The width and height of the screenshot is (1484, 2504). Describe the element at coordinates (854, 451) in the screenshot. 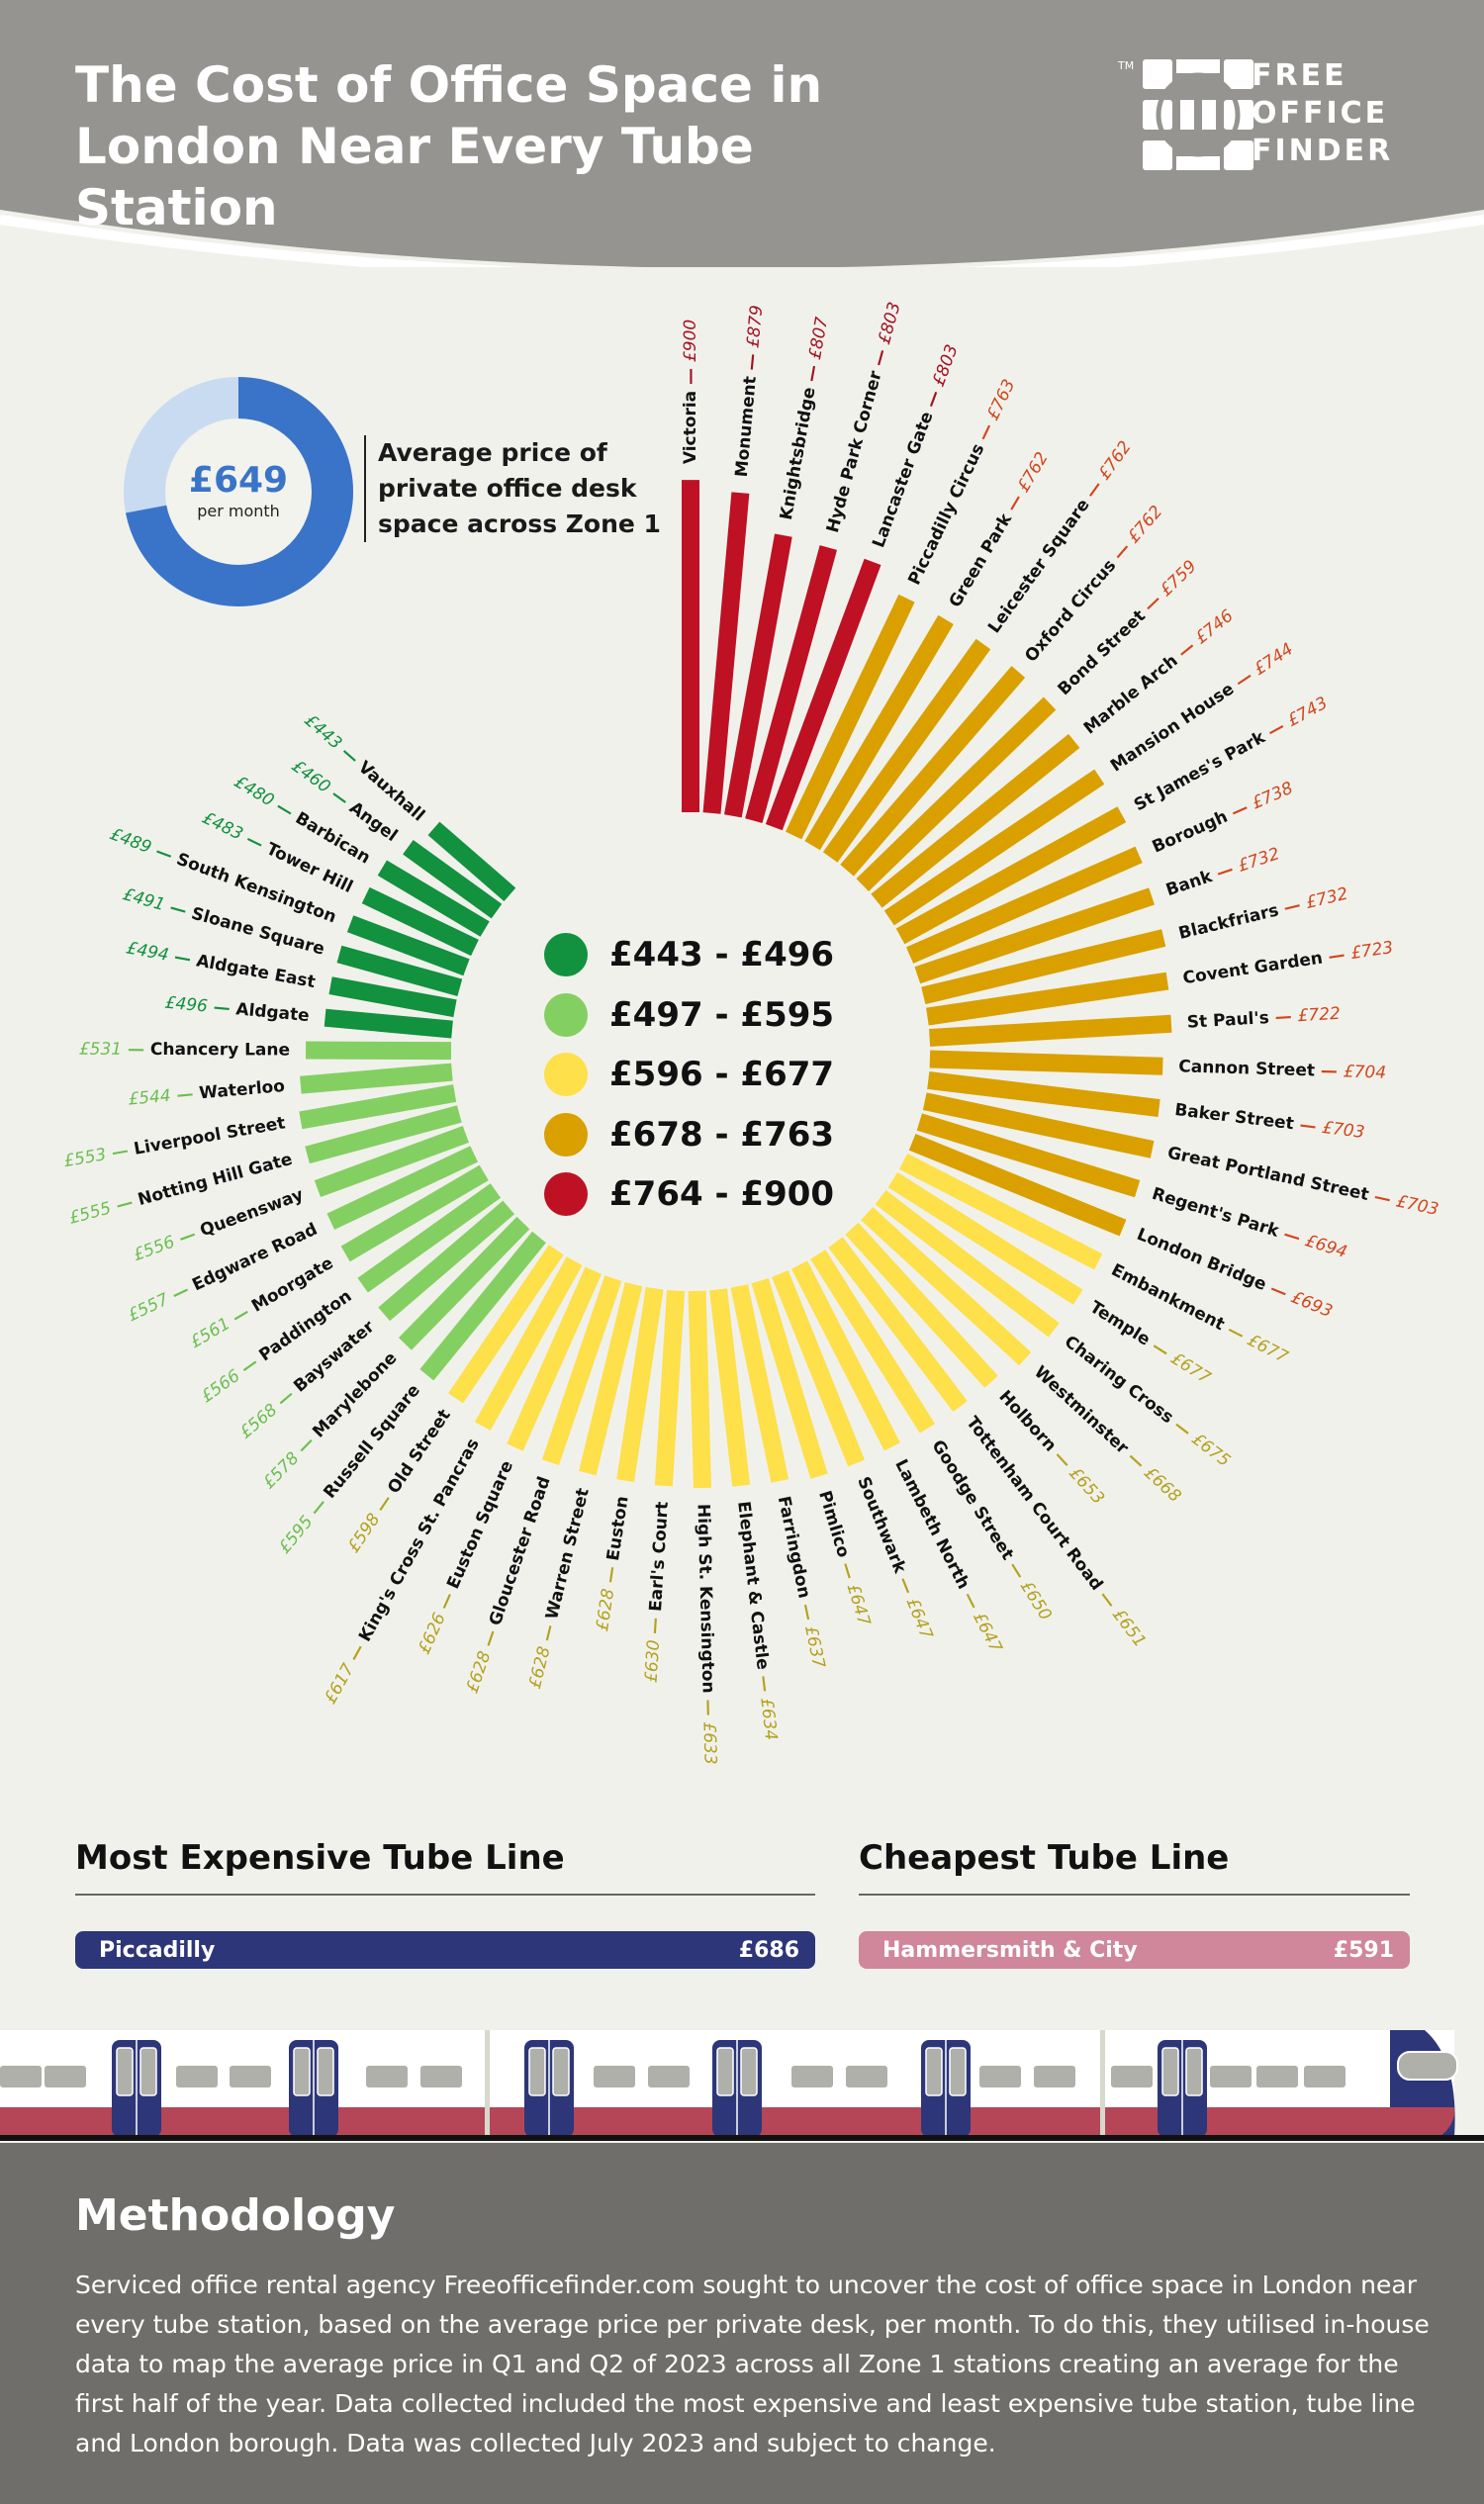

I see `station-name: Hyde Park Corner` at that location.